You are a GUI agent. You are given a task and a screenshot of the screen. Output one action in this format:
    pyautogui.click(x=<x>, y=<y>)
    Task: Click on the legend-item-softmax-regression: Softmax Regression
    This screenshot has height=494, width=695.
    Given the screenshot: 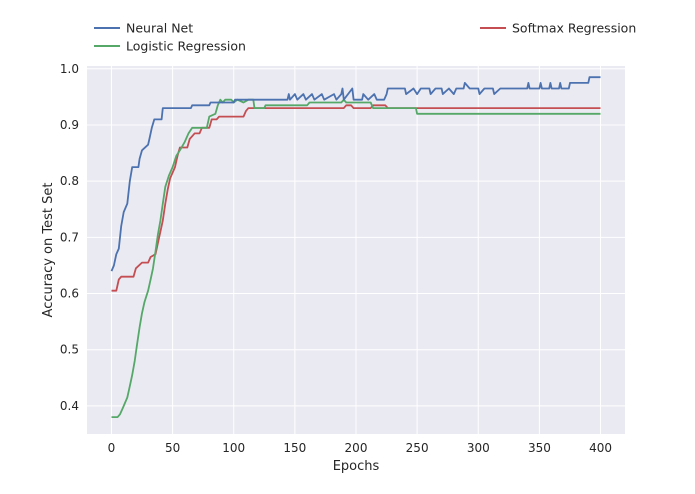 What is the action you would take?
    pyautogui.click(x=558, y=28)
    